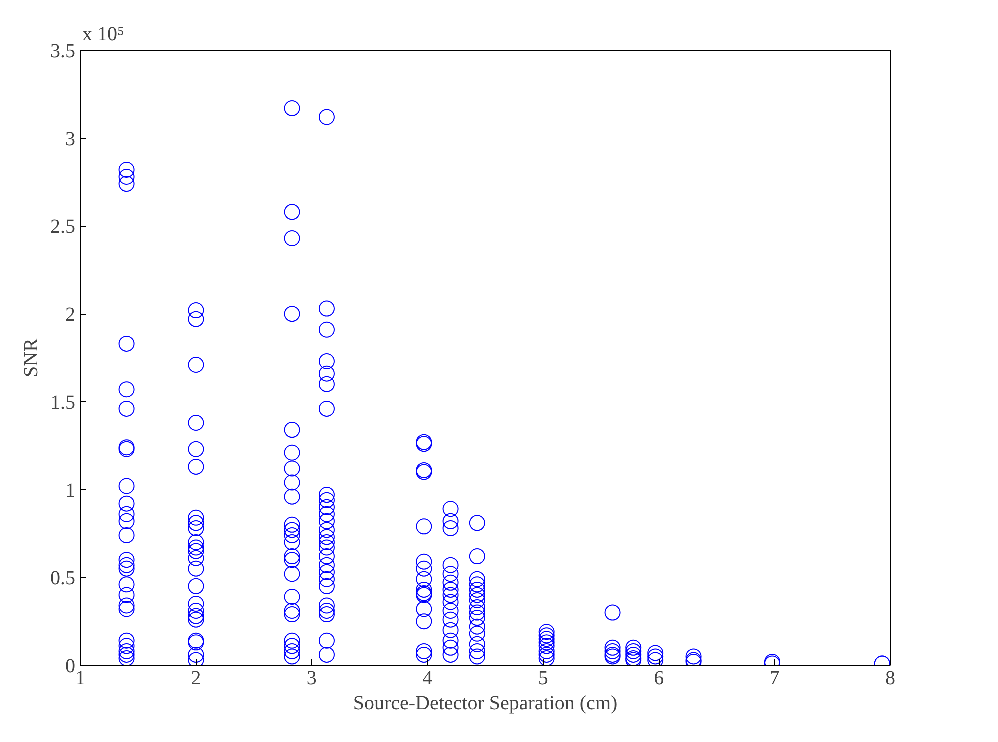 Image resolution: width=998 pixels, height=742 pixels. I want to click on y-tick-label: 1, so click(71, 491).